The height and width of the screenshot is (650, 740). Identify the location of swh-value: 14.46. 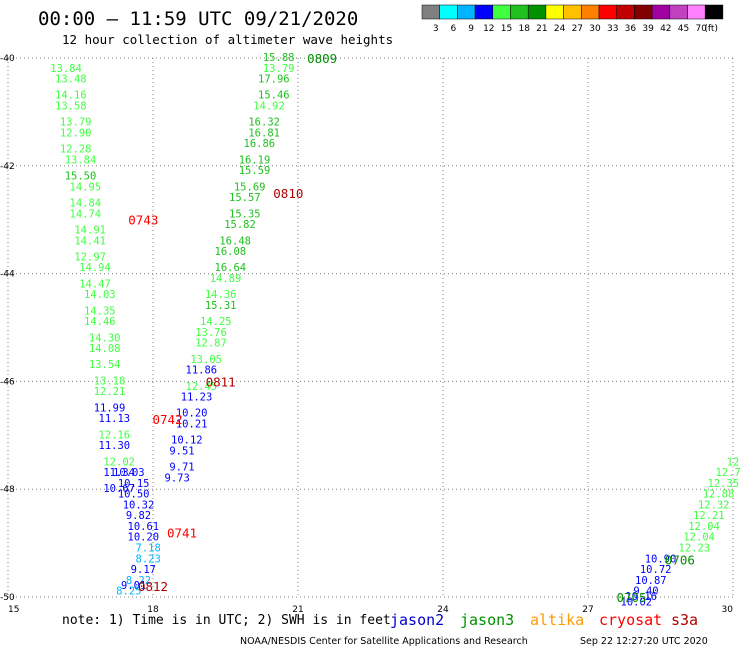
(100, 322).